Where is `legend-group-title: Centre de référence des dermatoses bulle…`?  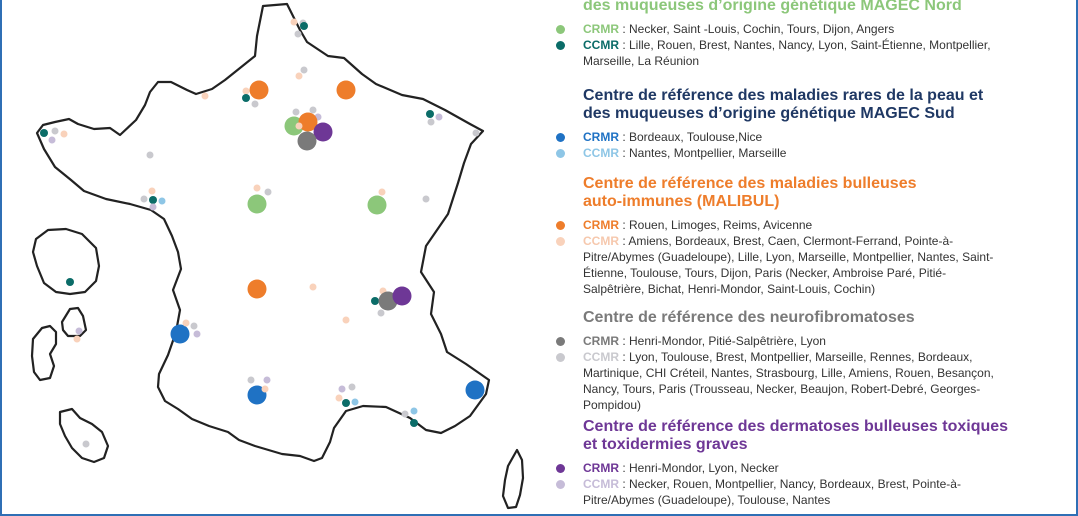 legend-group-title: Centre de référence des dermatoses bulle… is located at coordinates (796, 435).